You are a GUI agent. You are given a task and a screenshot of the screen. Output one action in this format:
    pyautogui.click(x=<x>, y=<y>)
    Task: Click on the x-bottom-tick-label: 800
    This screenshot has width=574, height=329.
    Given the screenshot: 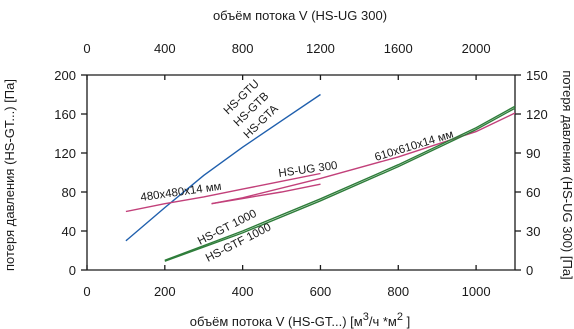 What is the action you would take?
    pyautogui.click(x=398, y=291)
    